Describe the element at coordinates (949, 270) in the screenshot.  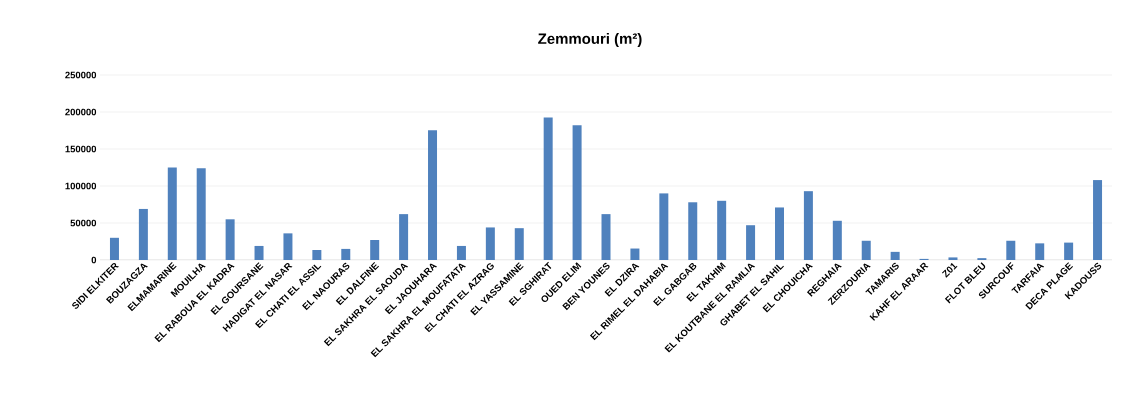
I see `x-tick-label: Z01` at that location.